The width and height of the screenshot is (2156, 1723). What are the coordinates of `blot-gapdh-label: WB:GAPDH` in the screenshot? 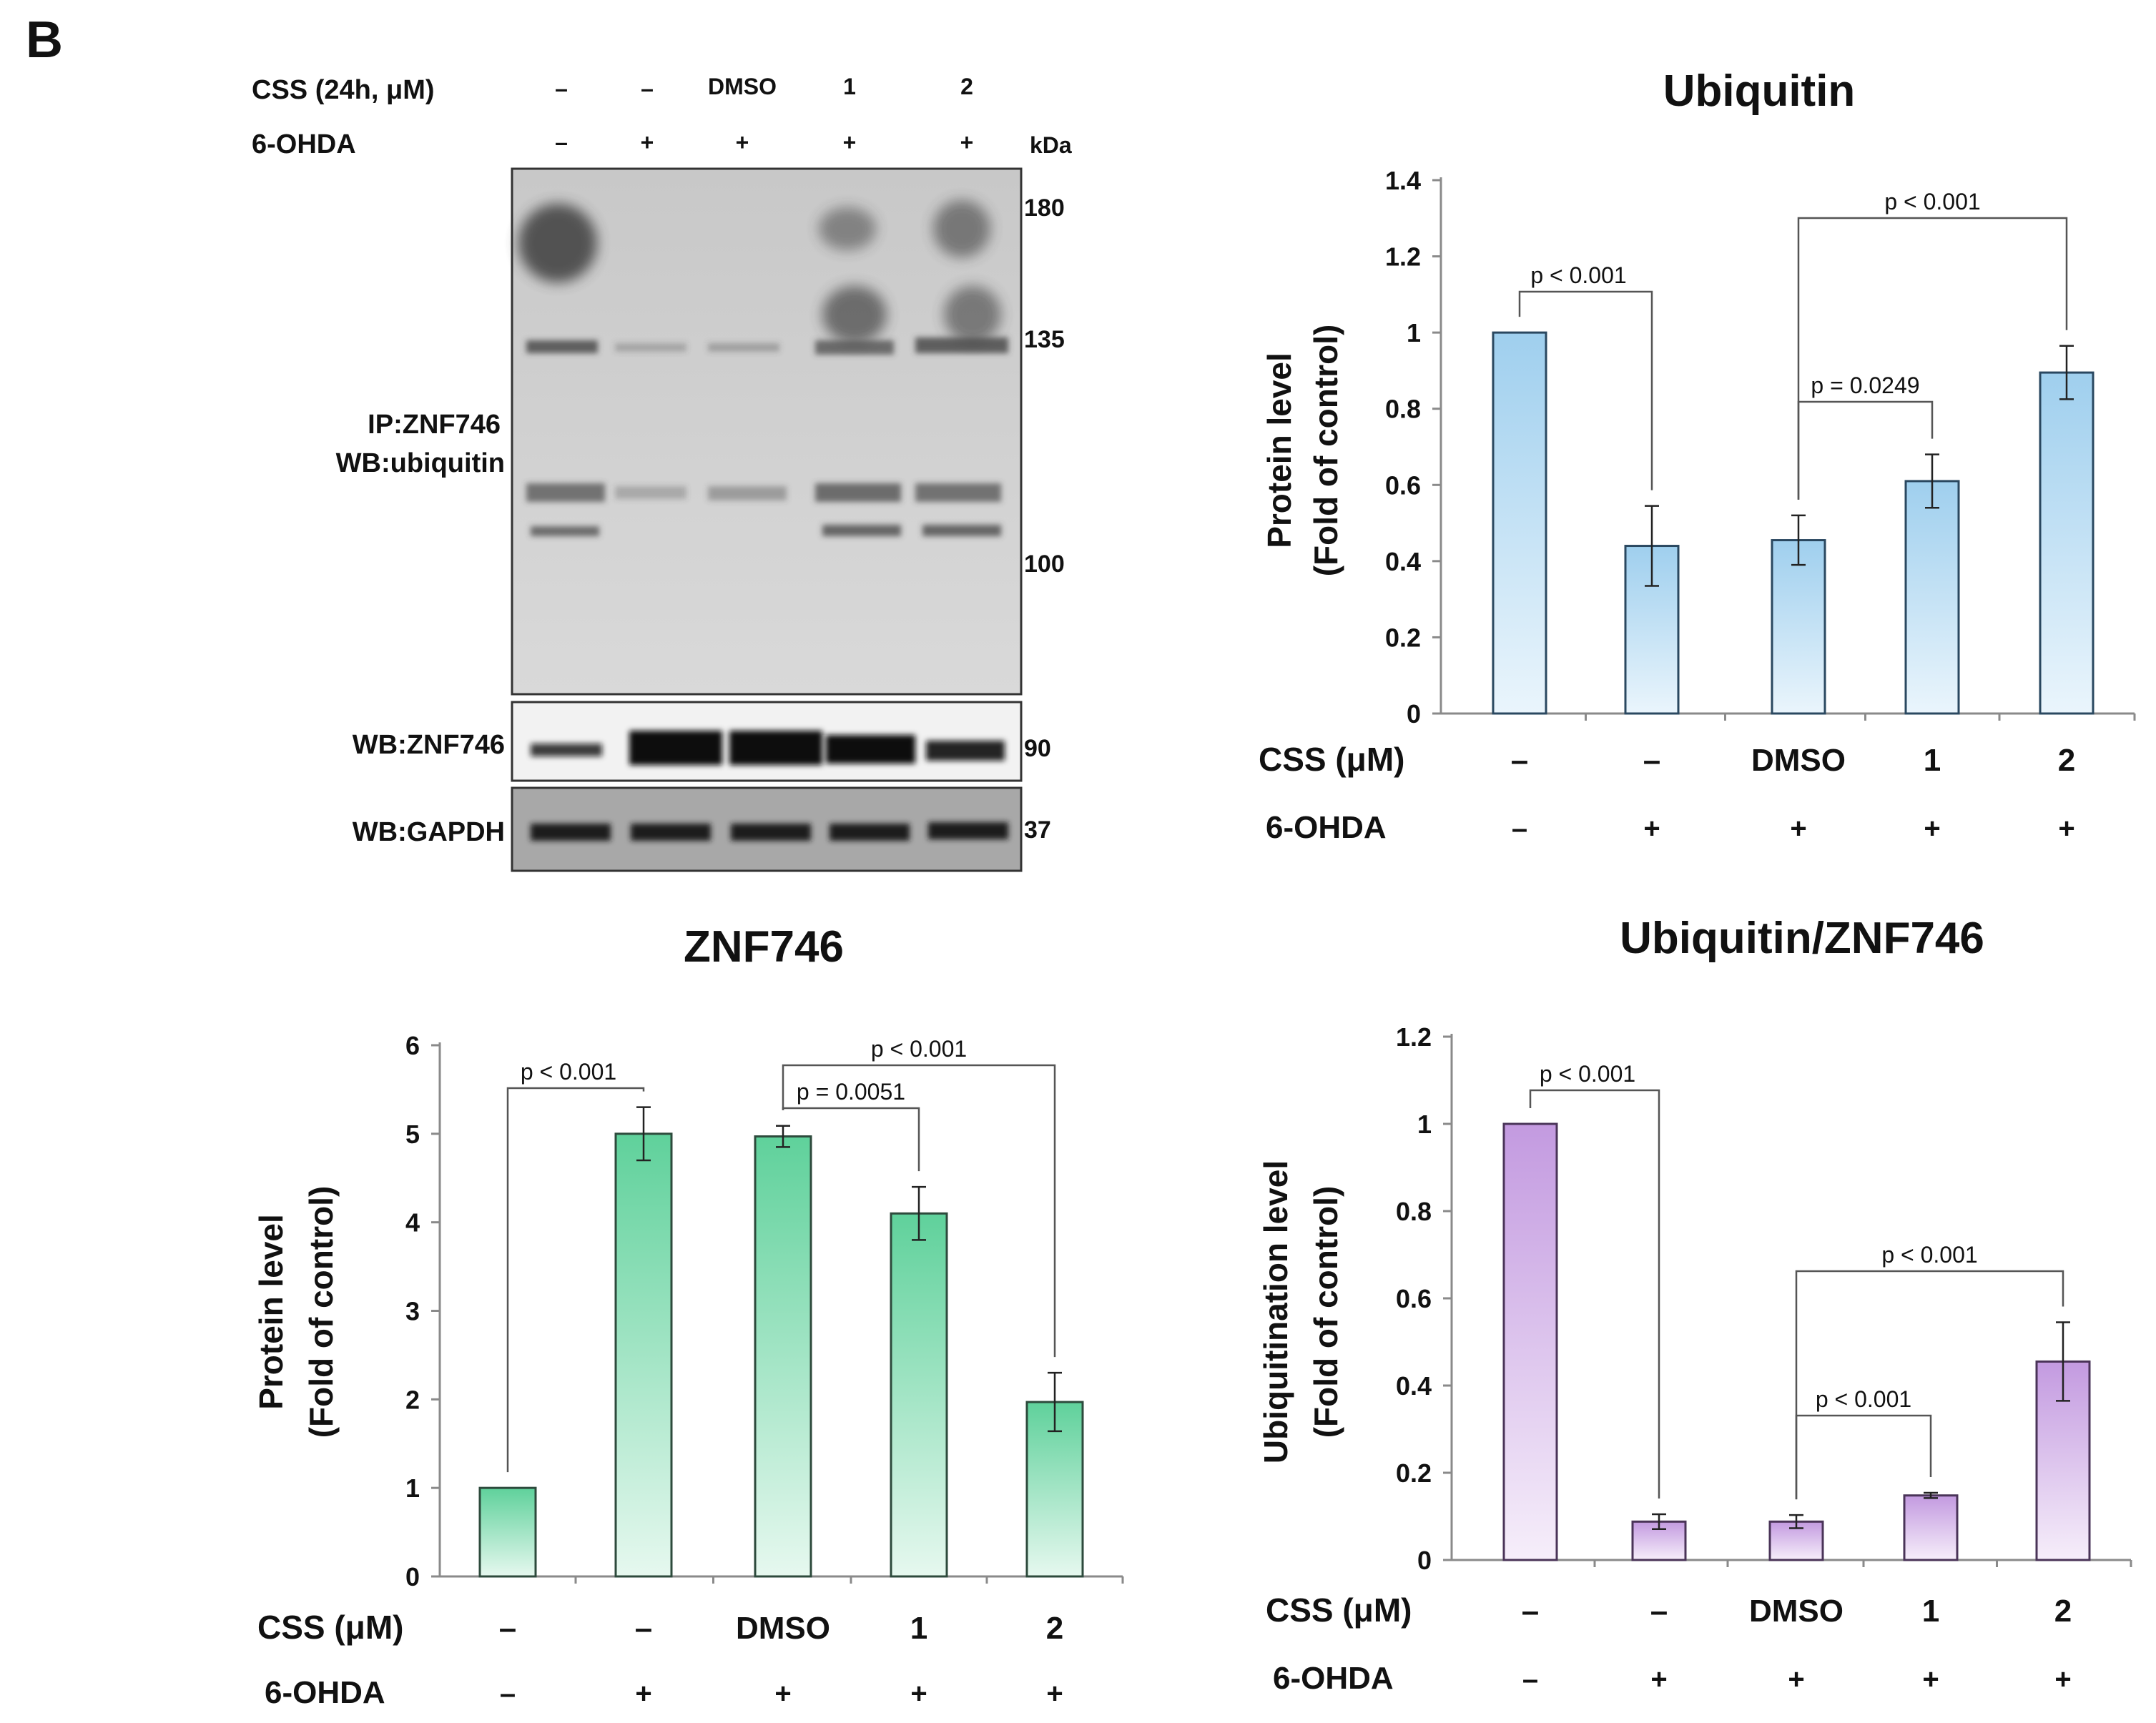 It's located at (429, 832).